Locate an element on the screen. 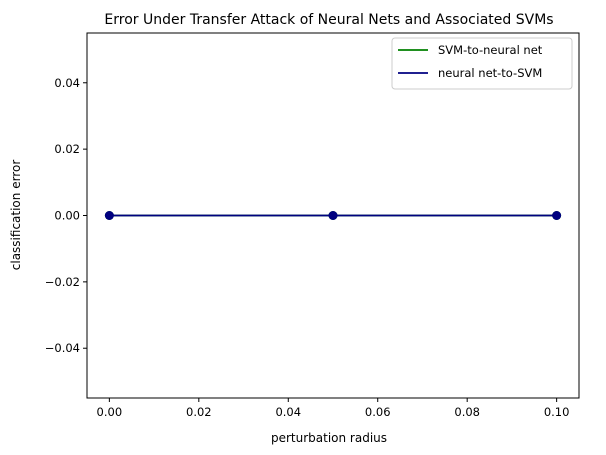  legend-box is located at coordinates (482, 63).